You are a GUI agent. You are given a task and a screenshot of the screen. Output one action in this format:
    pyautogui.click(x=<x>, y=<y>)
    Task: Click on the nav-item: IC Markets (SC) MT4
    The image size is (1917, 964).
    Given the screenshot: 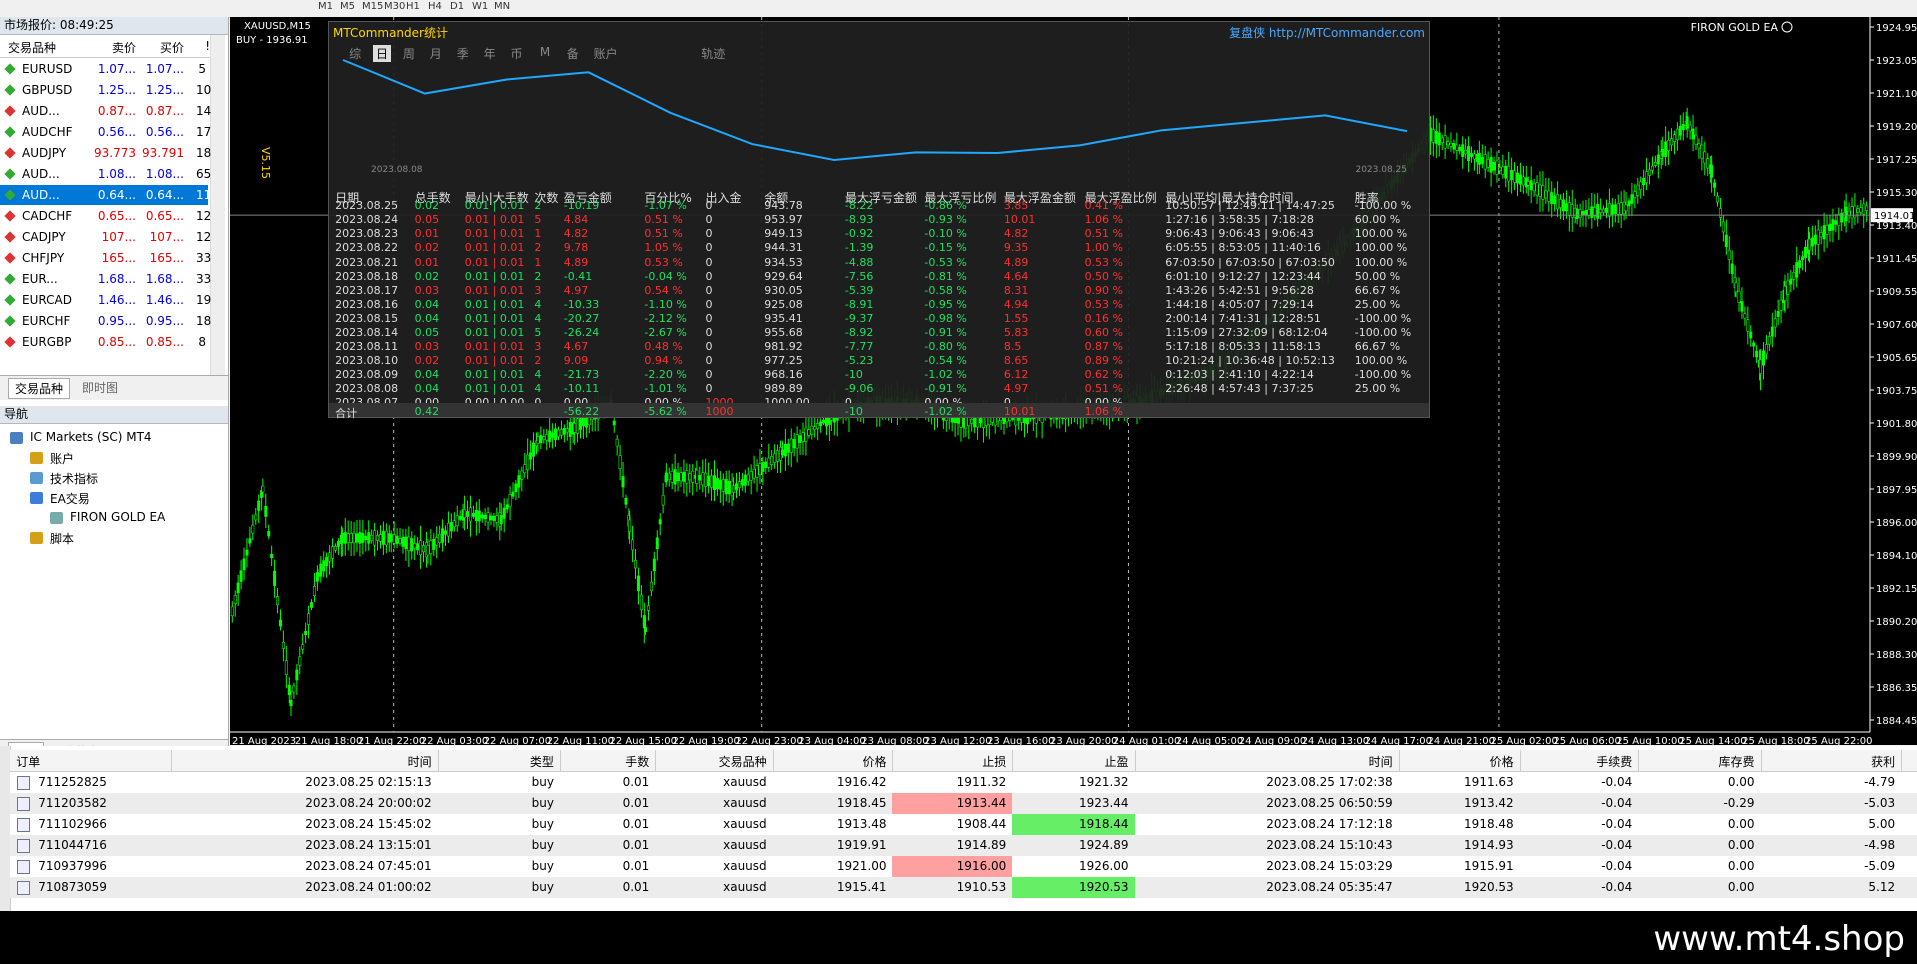 What is the action you would take?
    pyautogui.click(x=91, y=437)
    